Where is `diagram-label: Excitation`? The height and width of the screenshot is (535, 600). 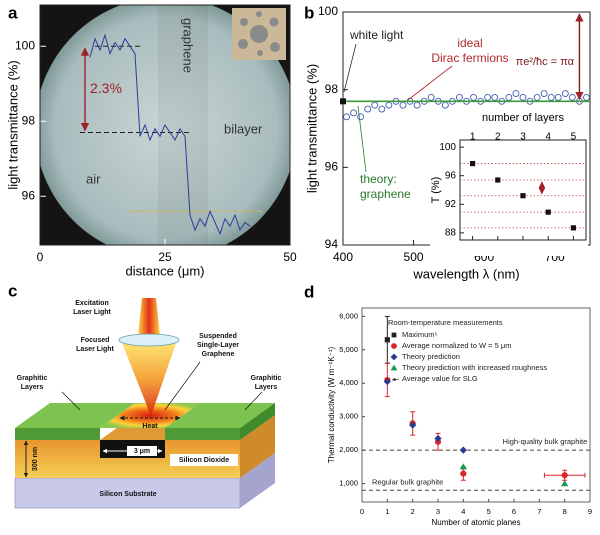 diagram-label: Excitation is located at coordinates (91, 303).